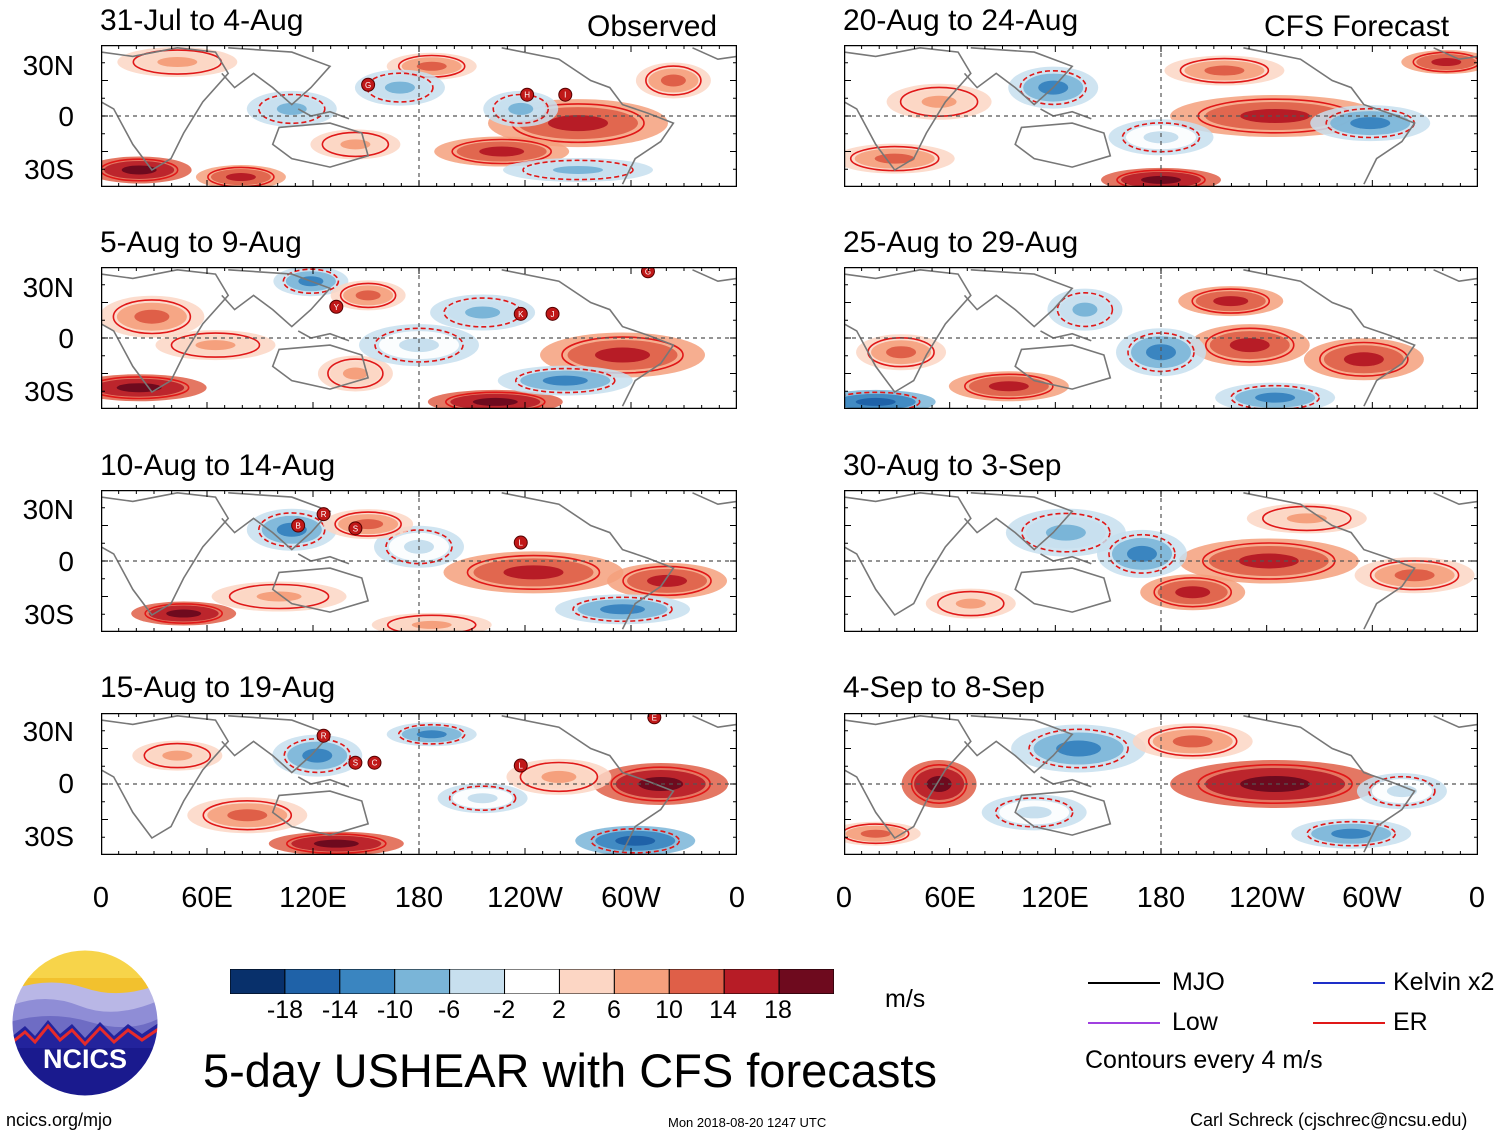 The image size is (1510, 1137). What do you see at coordinates (419, 784) in the screenshot?
I see `map-panel-4: R S C L E` at bounding box center [419, 784].